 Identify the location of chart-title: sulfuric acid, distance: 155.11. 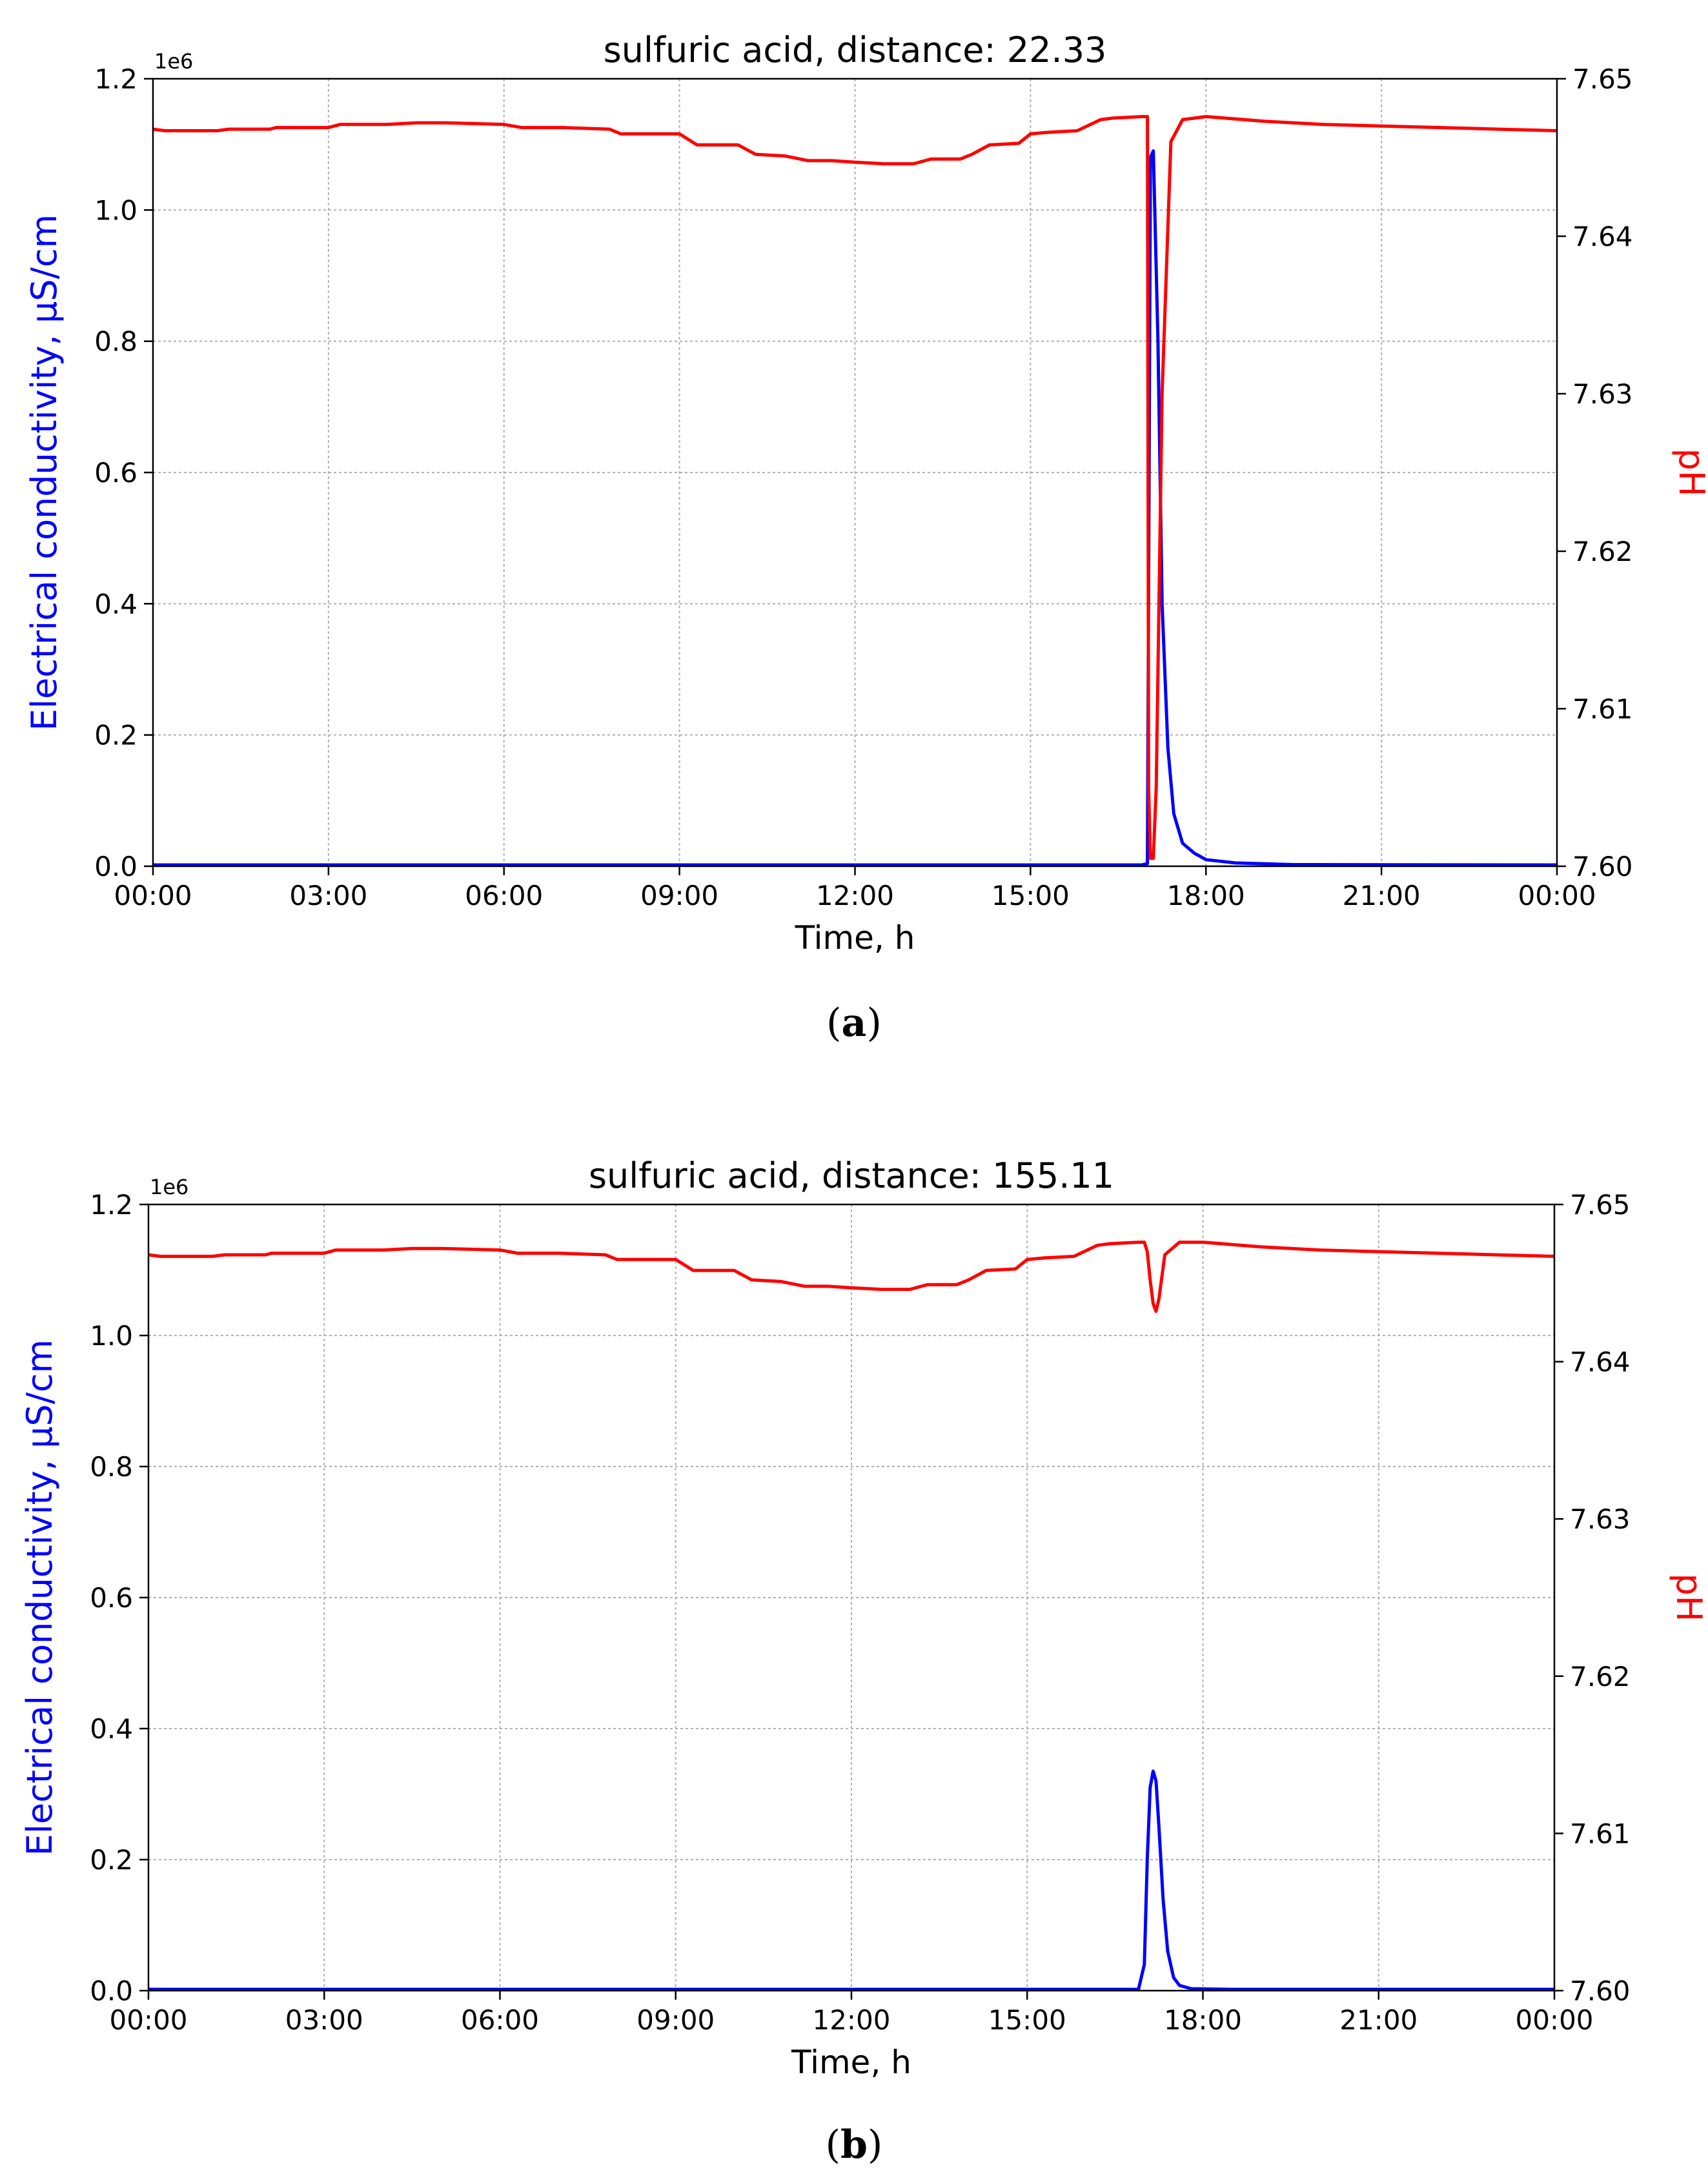
(851, 1176).